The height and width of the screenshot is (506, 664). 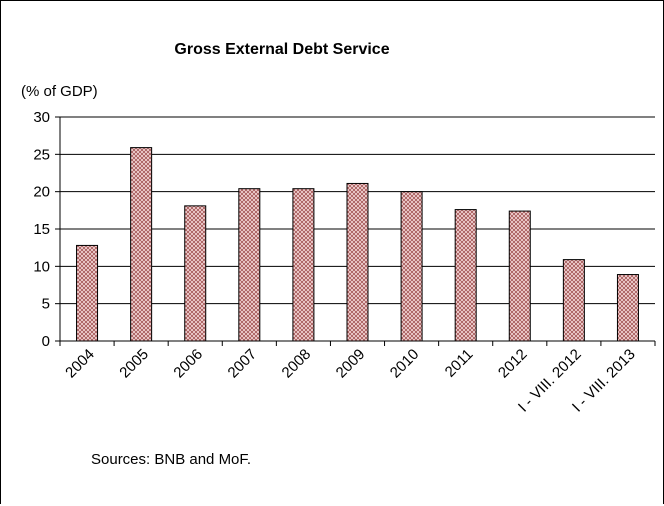 I want to click on y-tick-label: 0, so click(x=46, y=341).